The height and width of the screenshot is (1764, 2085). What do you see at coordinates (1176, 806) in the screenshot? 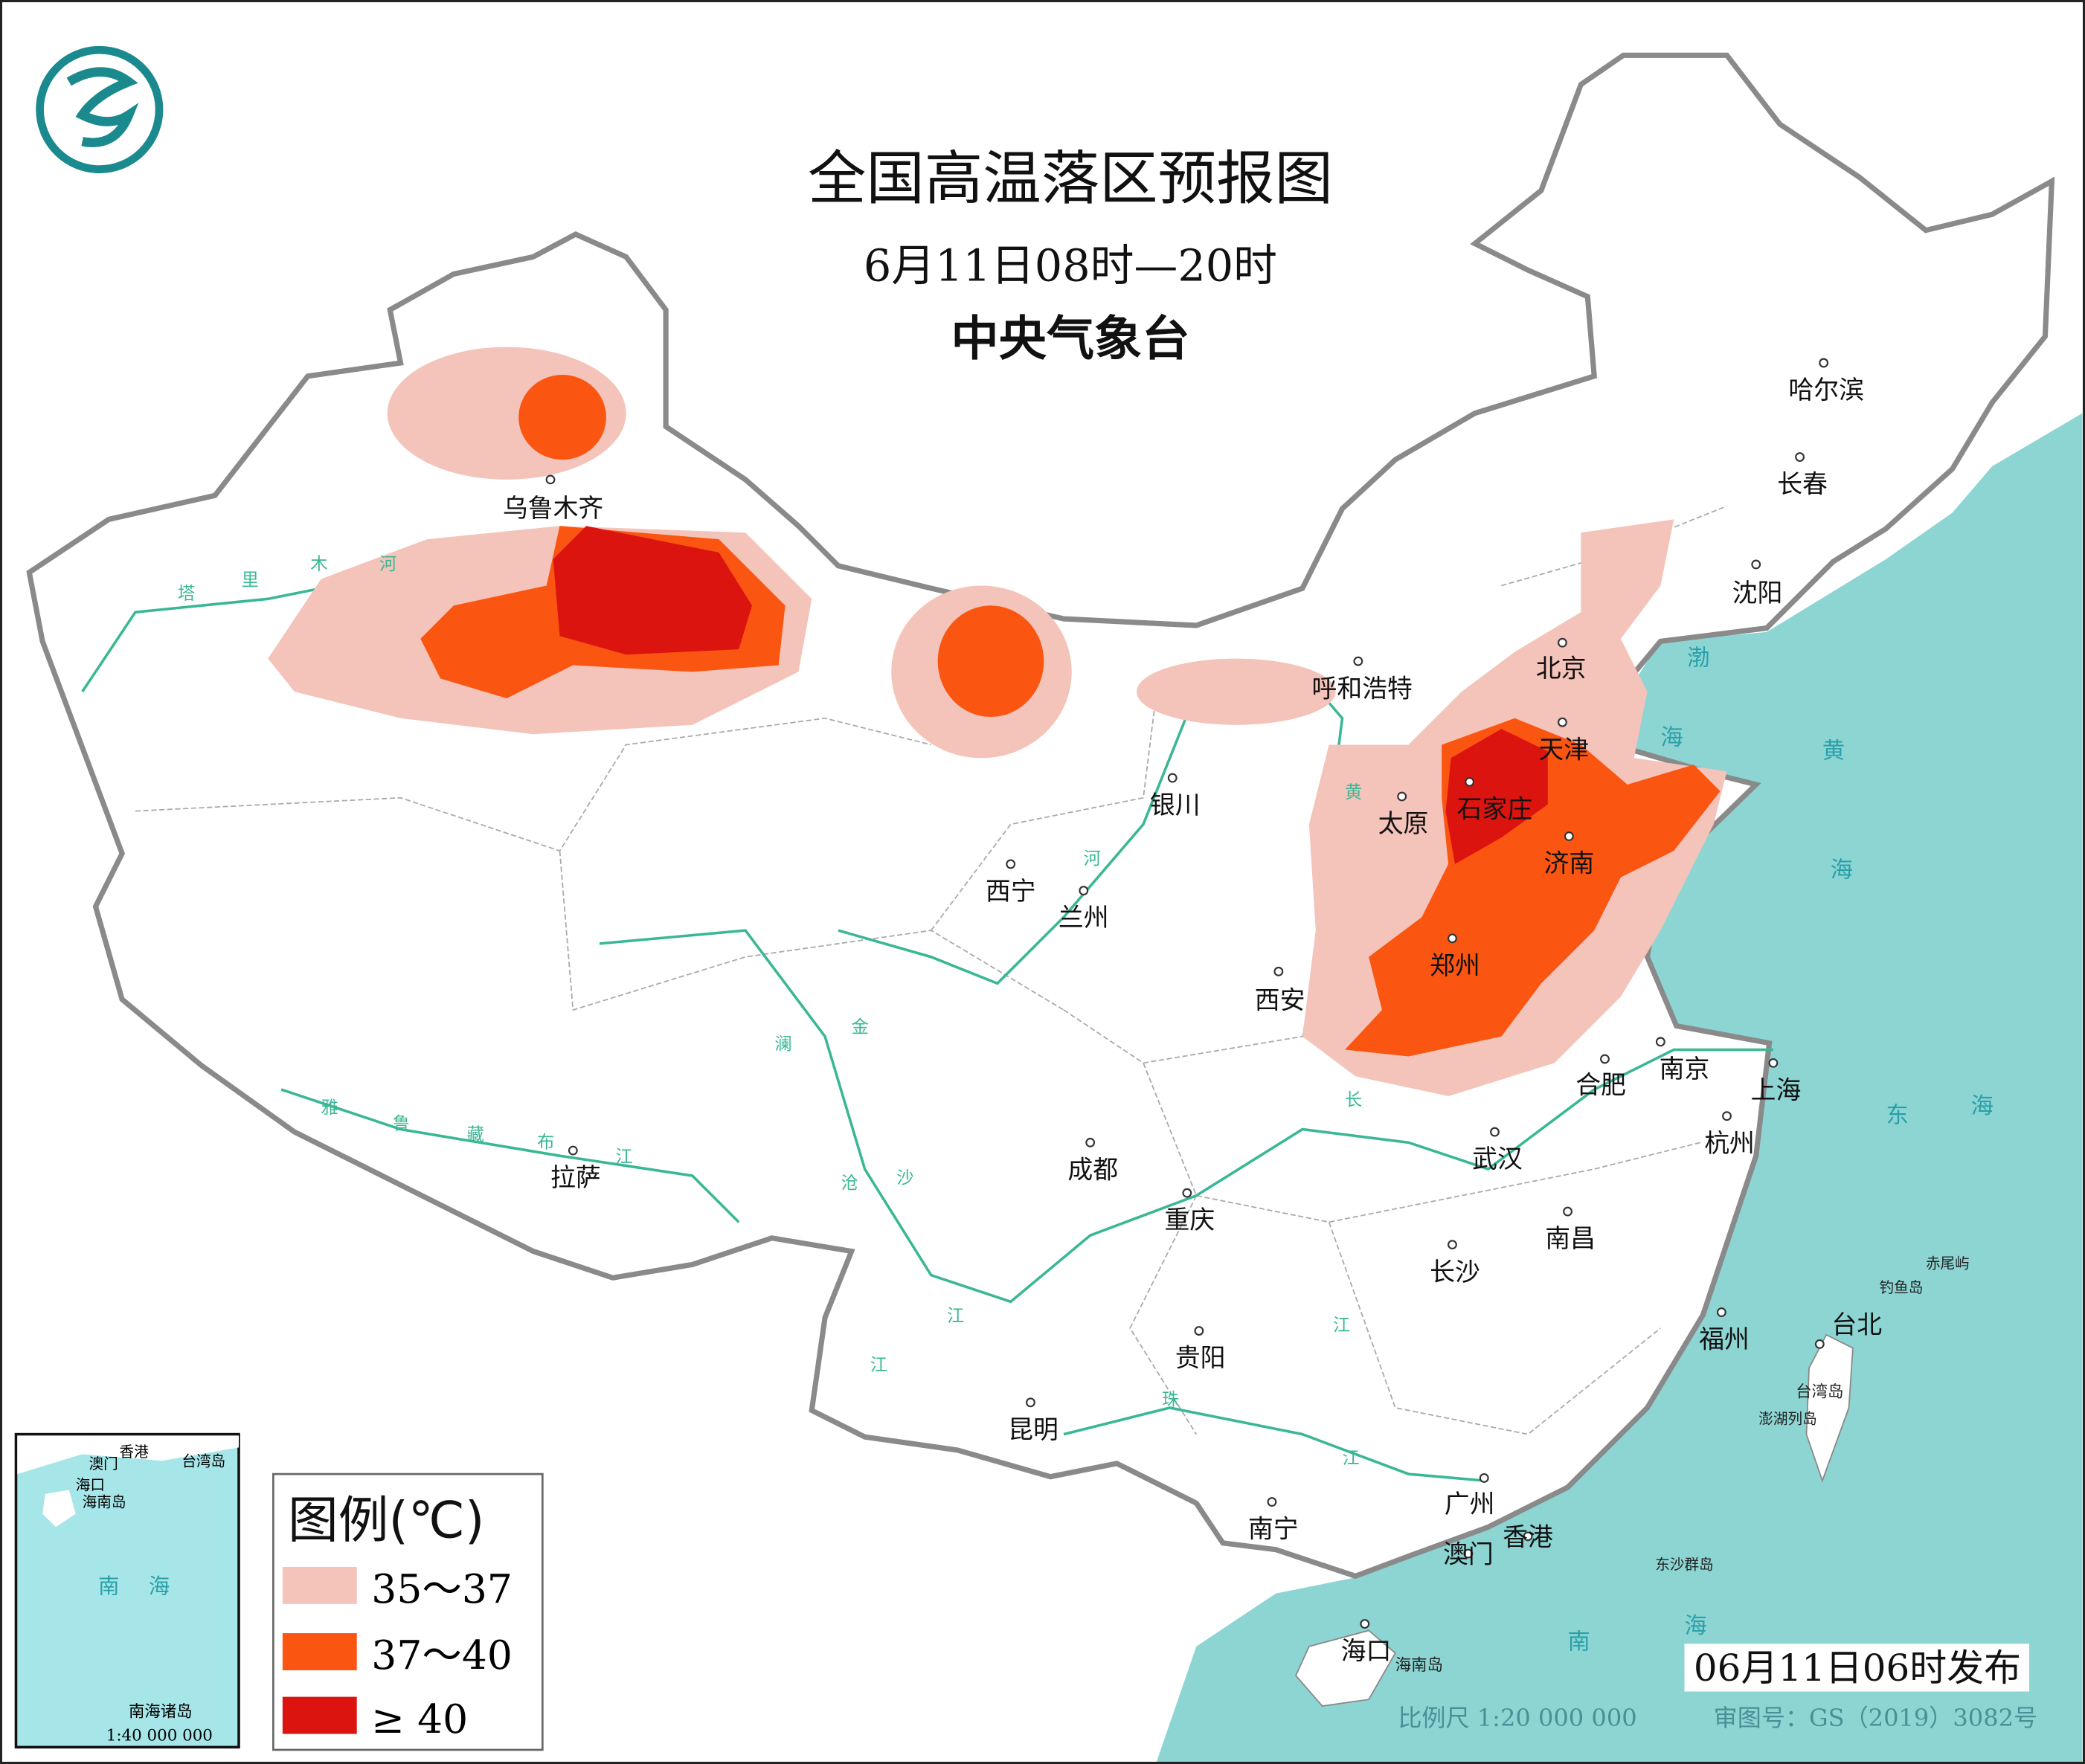
I see `city-label: 银川` at bounding box center [1176, 806].